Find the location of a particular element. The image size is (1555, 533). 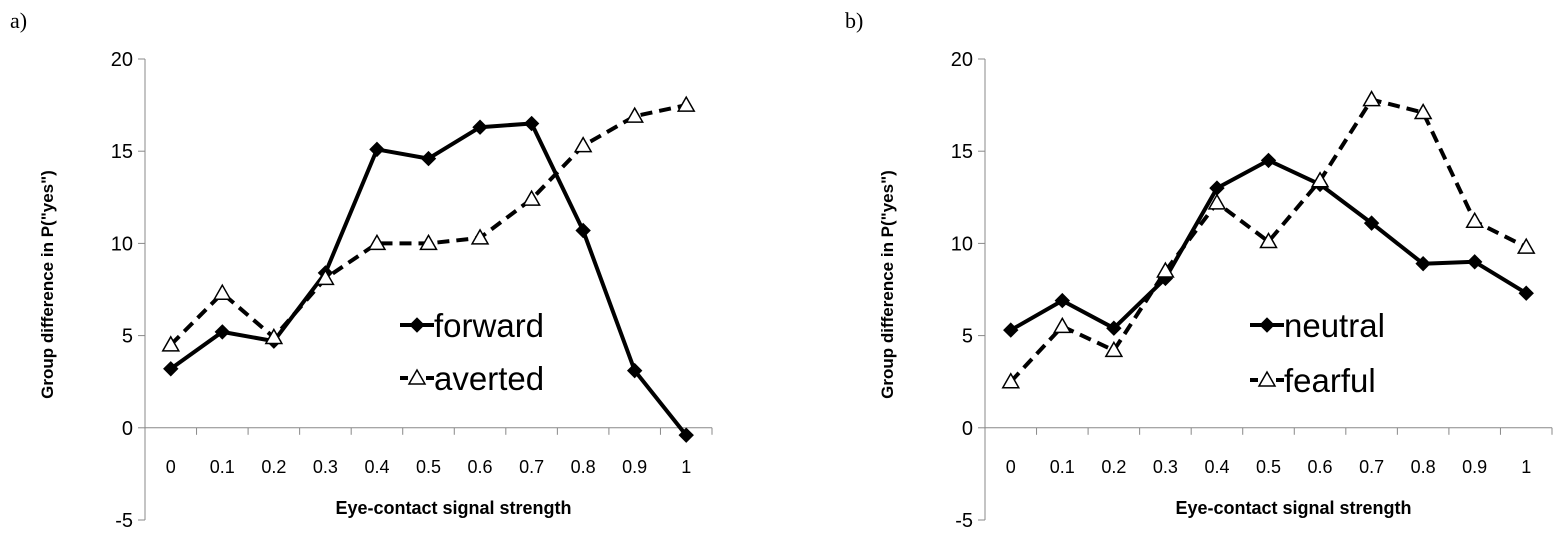

legend-label-fearful: fearful is located at coordinates (1330, 380).